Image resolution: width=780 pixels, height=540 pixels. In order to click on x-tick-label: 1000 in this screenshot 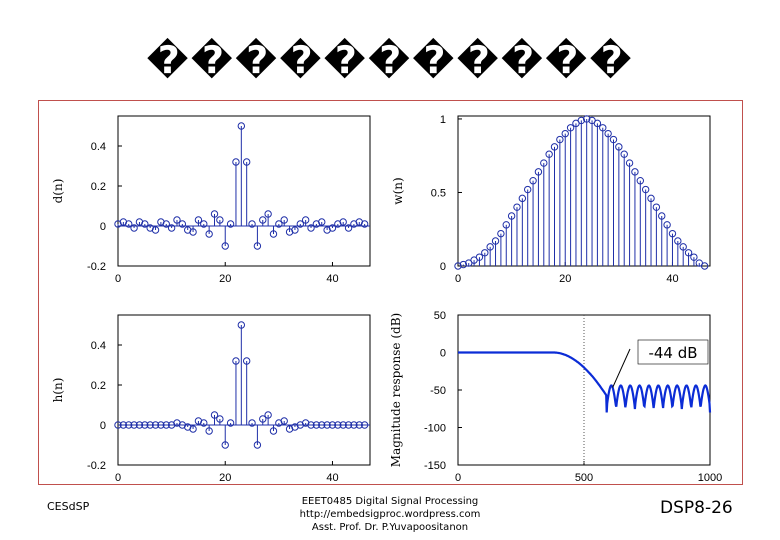, I will do `click(710, 478)`.